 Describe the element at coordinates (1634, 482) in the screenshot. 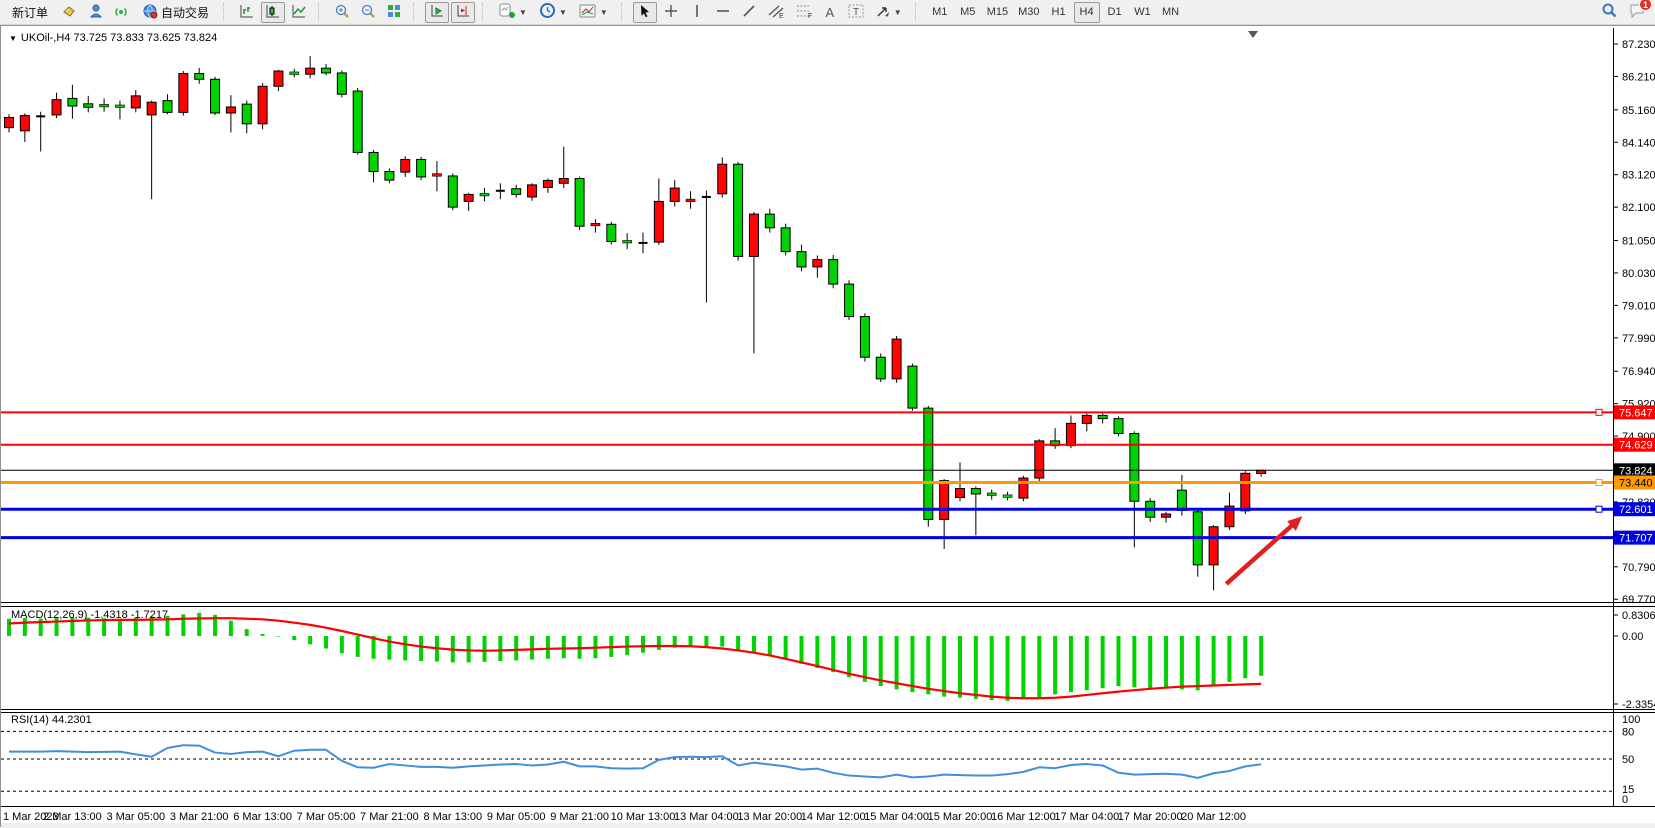

I see `price-tag-box` at that location.